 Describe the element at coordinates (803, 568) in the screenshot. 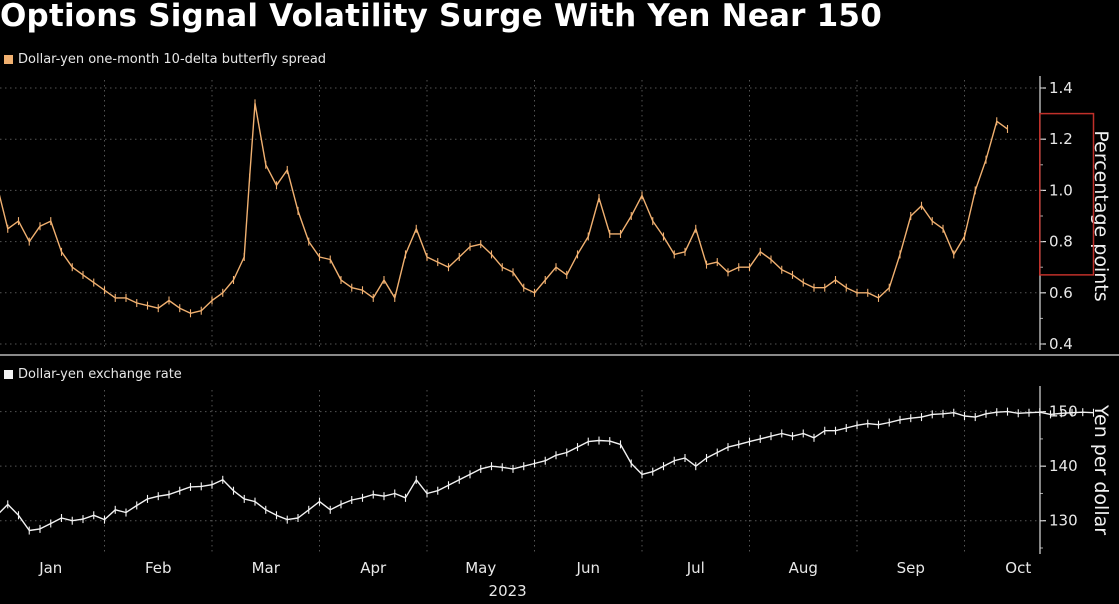

I see `x-tick-label-aug: Aug` at that location.